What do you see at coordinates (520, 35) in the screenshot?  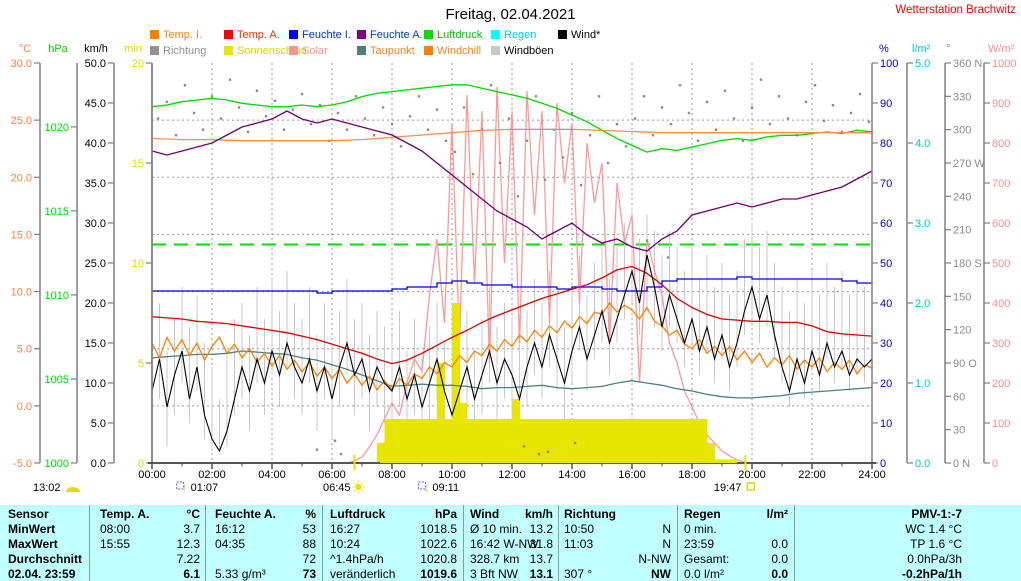 I see `legend-label: Regen` at bounding box center [520, 35].